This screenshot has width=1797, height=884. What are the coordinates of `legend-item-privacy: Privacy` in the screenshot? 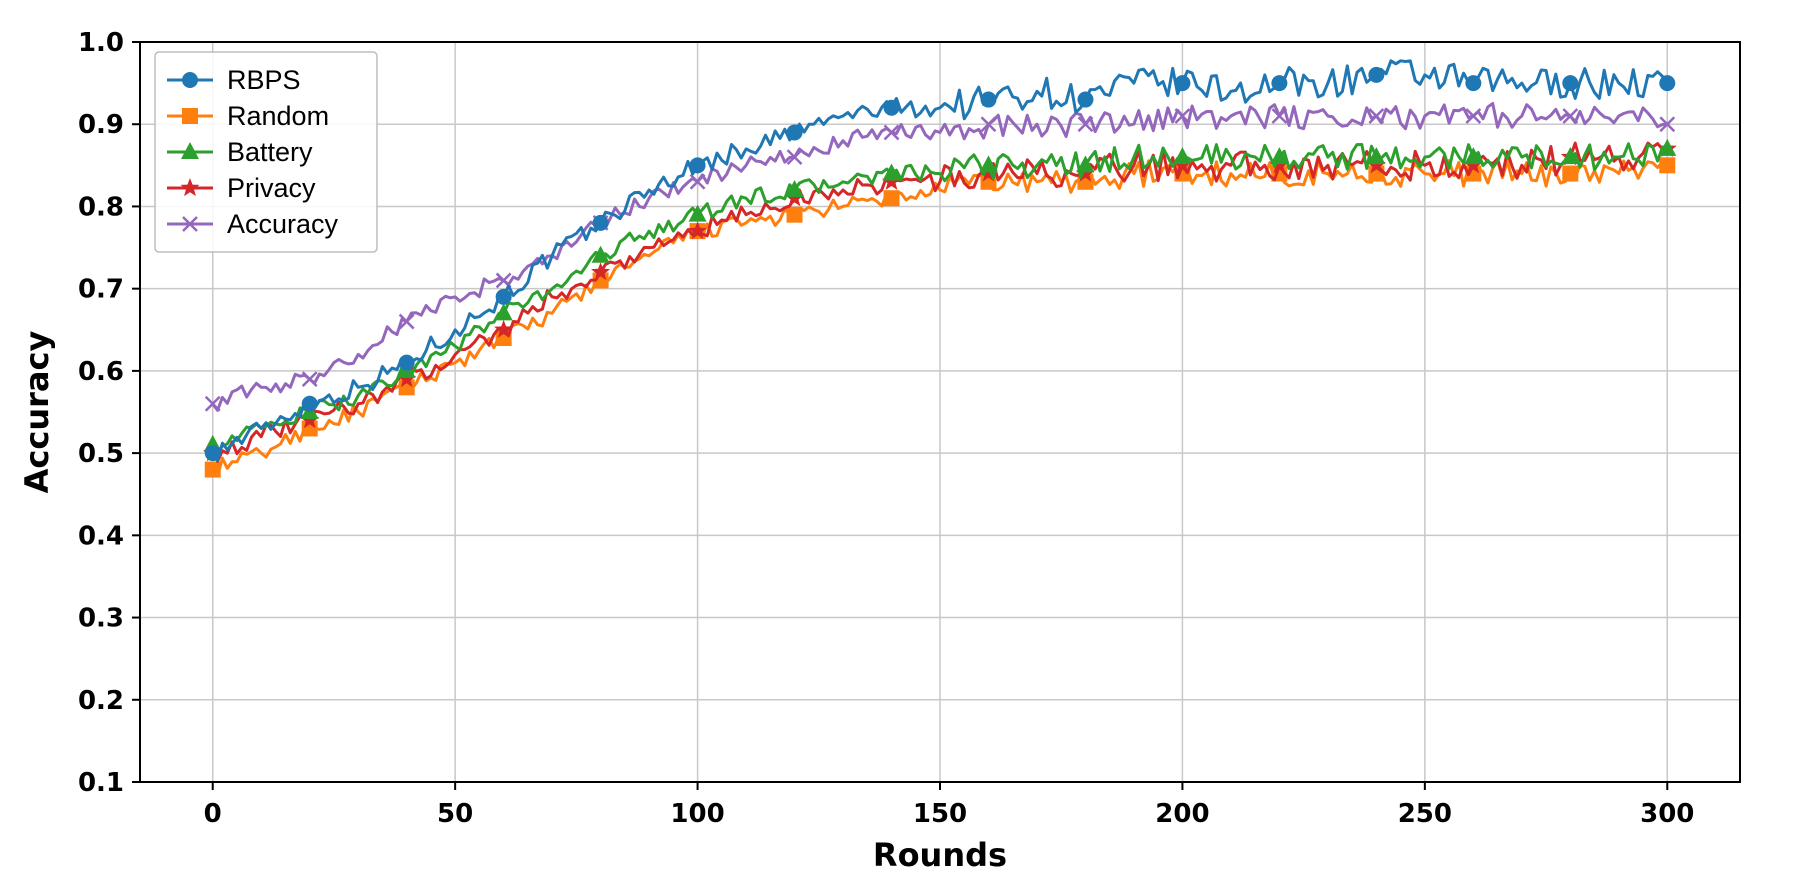 It's located at (241, 188).